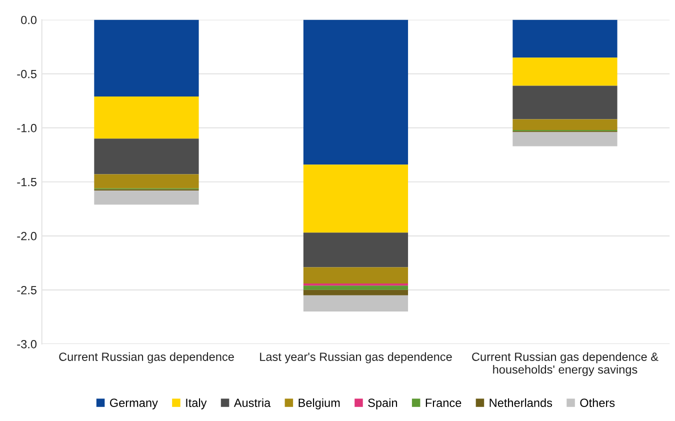  I want to click on y-tick-label: 0.0, so click(29, 20).